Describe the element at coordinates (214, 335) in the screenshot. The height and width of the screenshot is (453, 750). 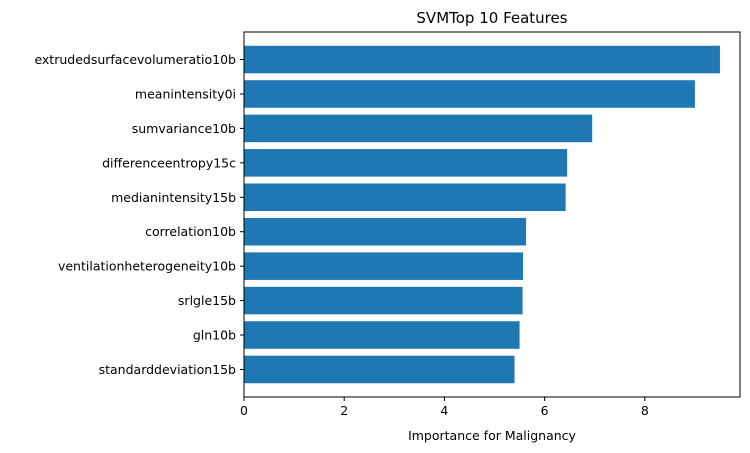
I see `y-tick-label: gln10b` at that location.